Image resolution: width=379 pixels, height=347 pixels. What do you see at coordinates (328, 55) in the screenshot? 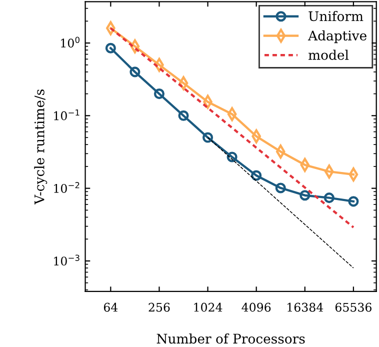
I see `legend-label: model` at bounding box center [328, 55].